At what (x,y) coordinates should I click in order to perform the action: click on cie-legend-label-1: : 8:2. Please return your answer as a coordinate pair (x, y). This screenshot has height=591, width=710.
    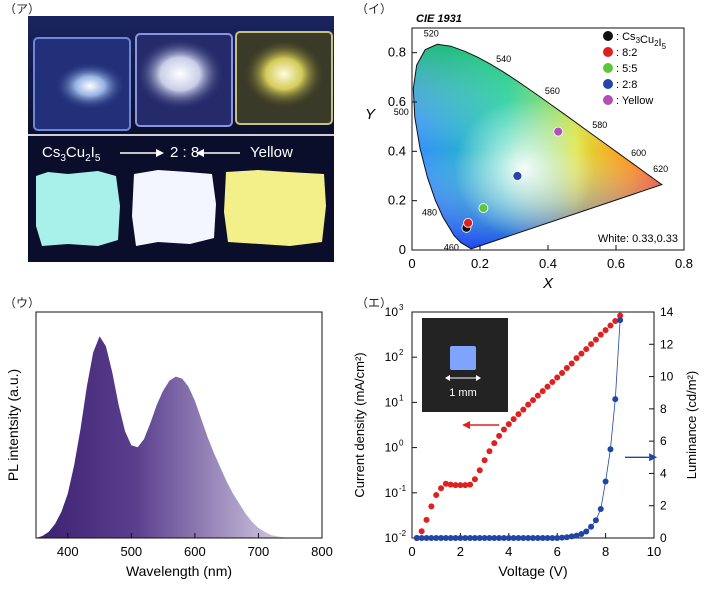
    Looking at the image, I should click on (626, 53).